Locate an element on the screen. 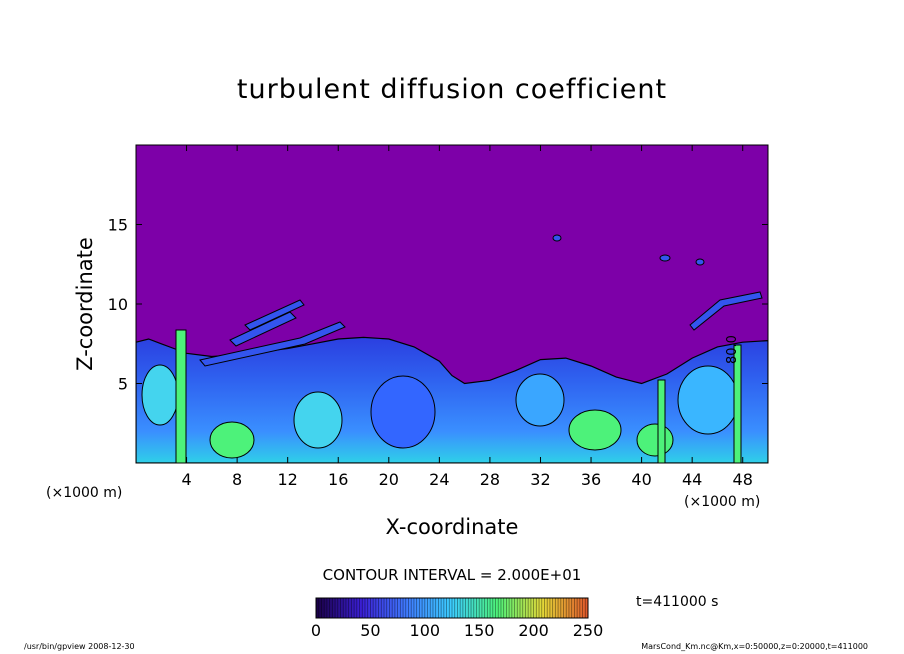  upper-filaments is located at coordinates (481, 300).